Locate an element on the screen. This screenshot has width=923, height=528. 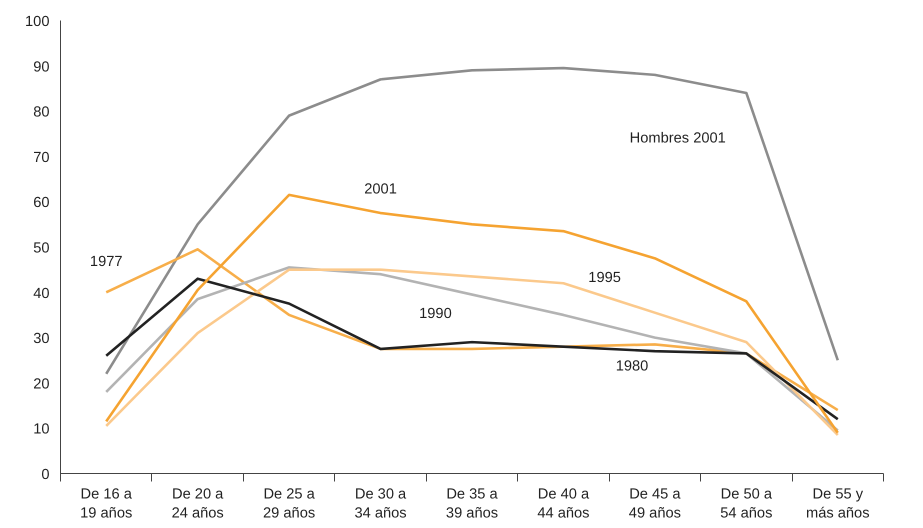
series-label: 1977 is located at coordinates (106, 262).